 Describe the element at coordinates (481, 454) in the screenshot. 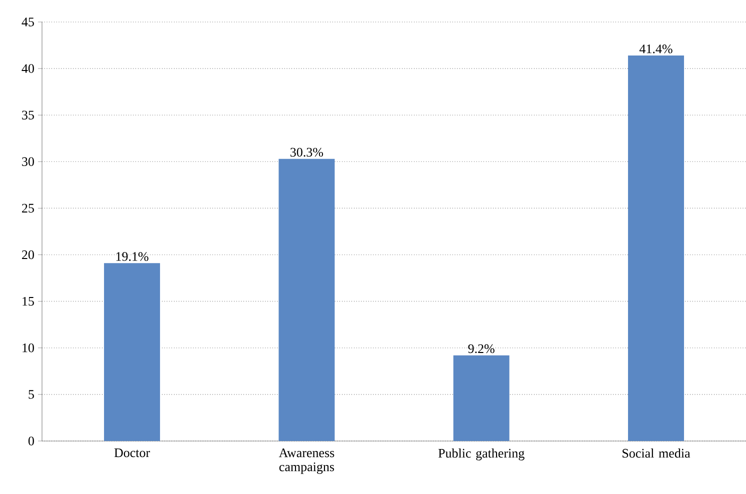

I see `x-tick-label: Public gathering` at that location.